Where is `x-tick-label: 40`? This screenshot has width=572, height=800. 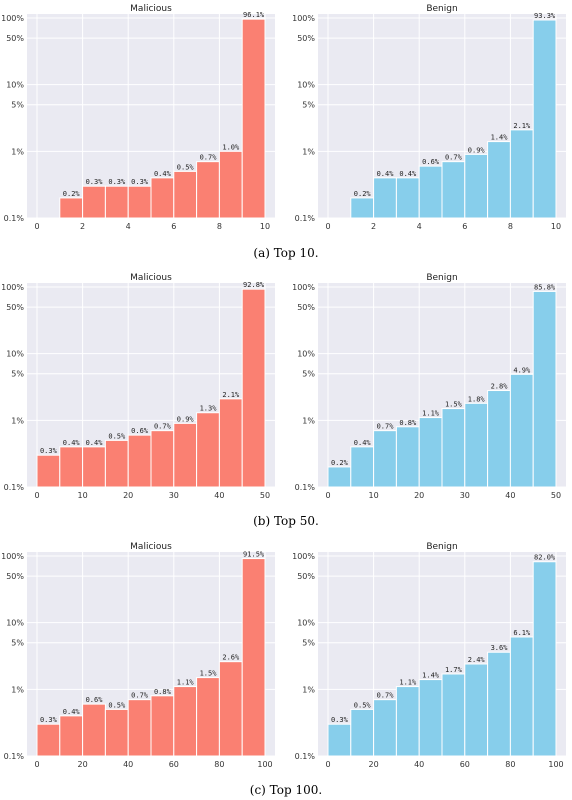
x-tick-label: 40 is located at coordinates (510, 495).